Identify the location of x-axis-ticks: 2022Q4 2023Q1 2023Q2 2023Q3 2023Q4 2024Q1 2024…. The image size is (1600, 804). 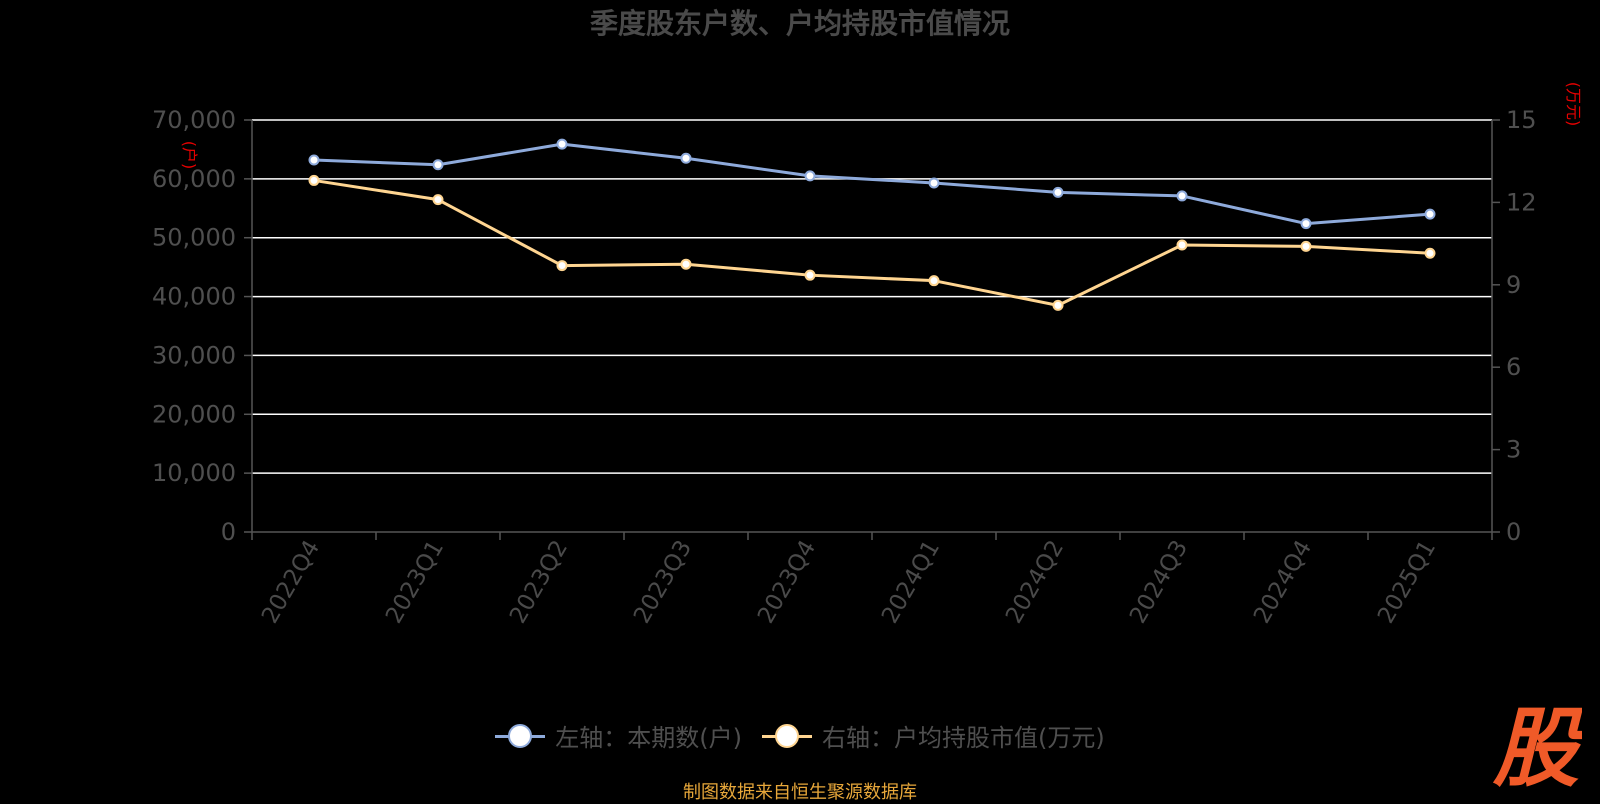
(849, 582).